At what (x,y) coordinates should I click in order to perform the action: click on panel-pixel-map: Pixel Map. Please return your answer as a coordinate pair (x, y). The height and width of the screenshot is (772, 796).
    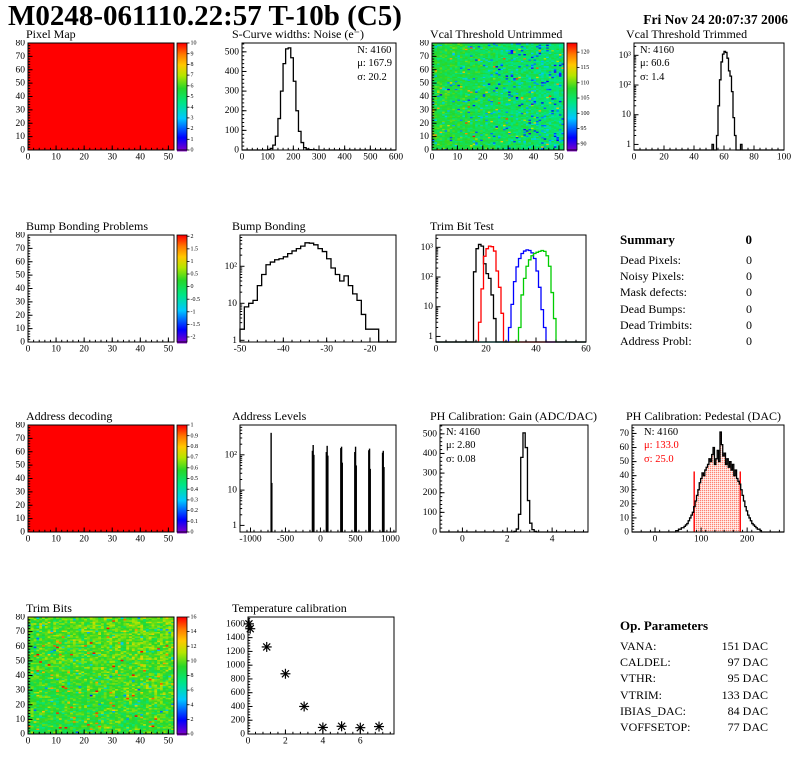
    Looking at the image, I should click on (107, 96).